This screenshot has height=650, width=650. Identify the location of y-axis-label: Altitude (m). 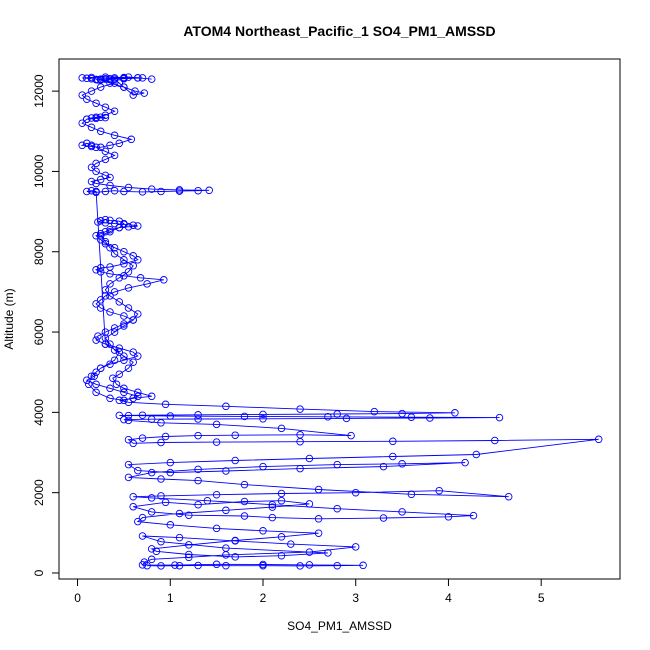
(9, 318).